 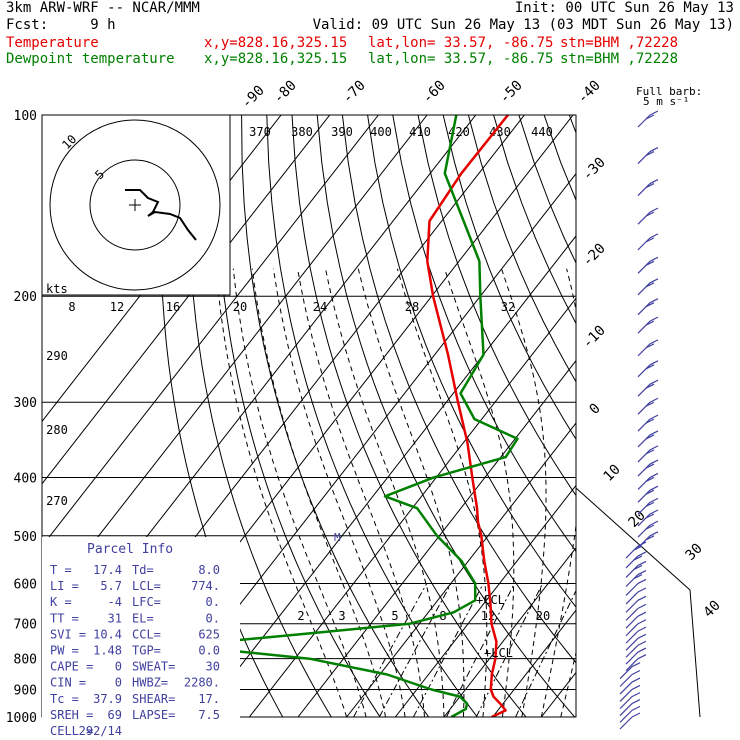 I want to click on parcel-value: 1.48, so click(x=107, y=651).